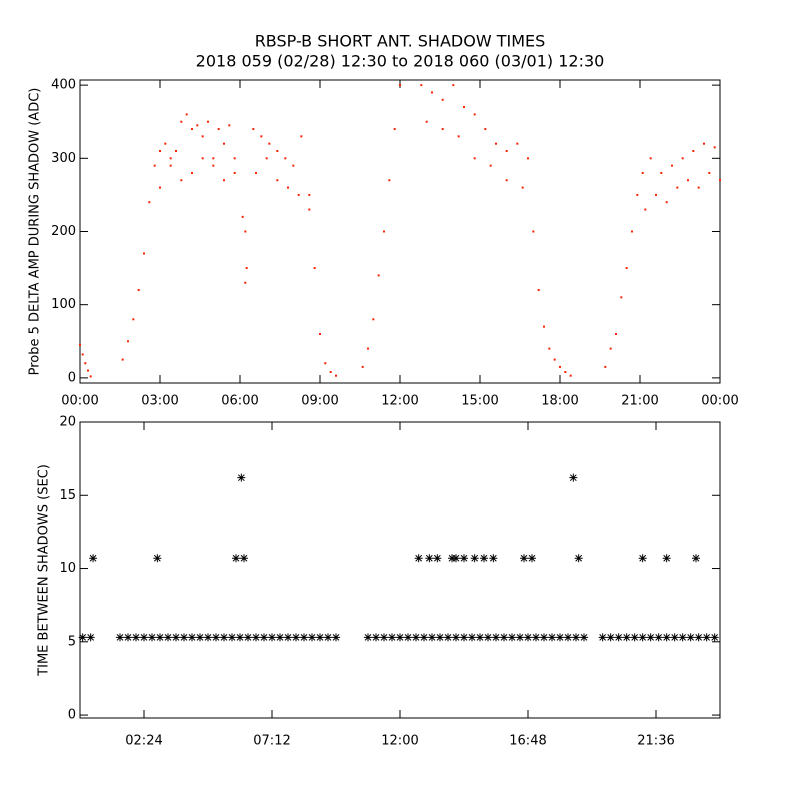 Image resolution: width=800 pixels, height=800 pixels. Describe the element at coordinates (399, 401) in the screenshot. I see `x-tick-label: 12:00` at that location.